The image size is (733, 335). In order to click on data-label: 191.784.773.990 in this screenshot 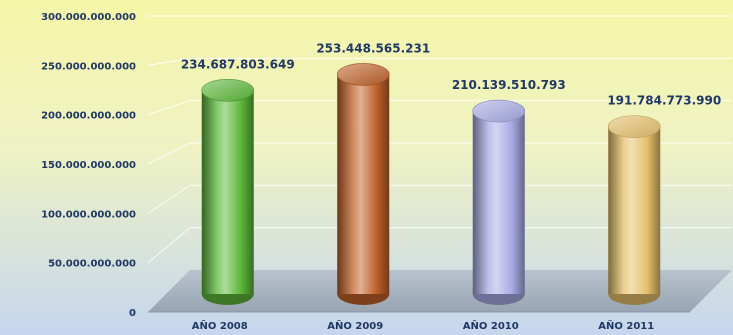, I will do `click(664, 101)`.